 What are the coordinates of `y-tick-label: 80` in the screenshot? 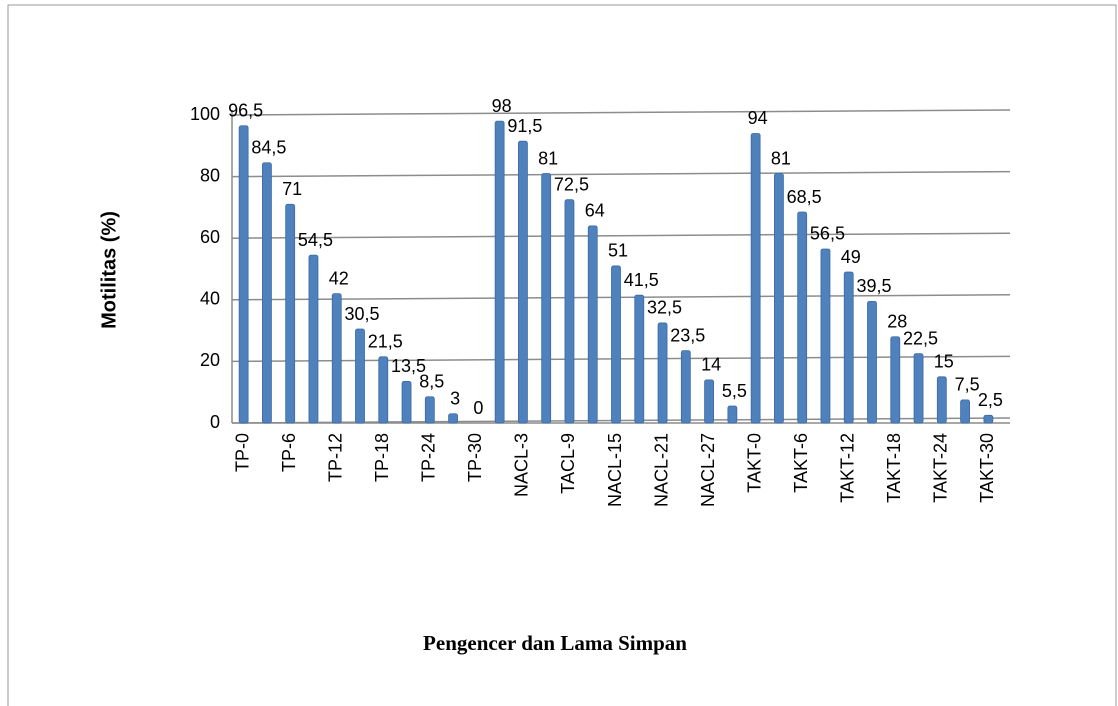 It's located at (210, 175).